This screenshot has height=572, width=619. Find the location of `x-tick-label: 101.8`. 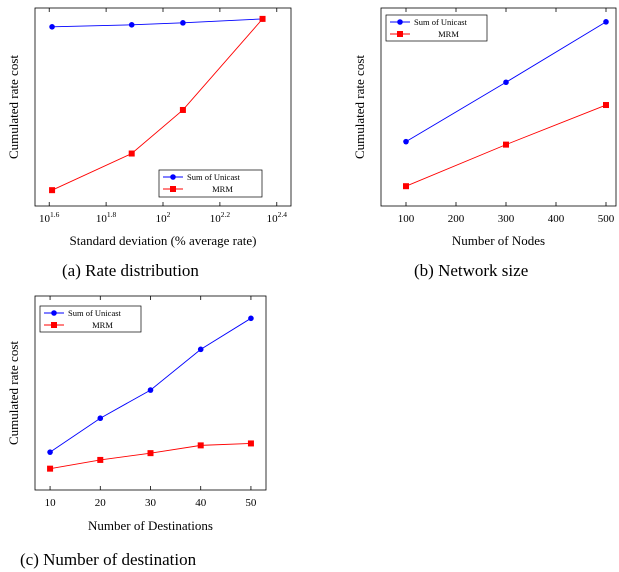

x-tick-label: 101.8 is located at coordinates (106, 217).